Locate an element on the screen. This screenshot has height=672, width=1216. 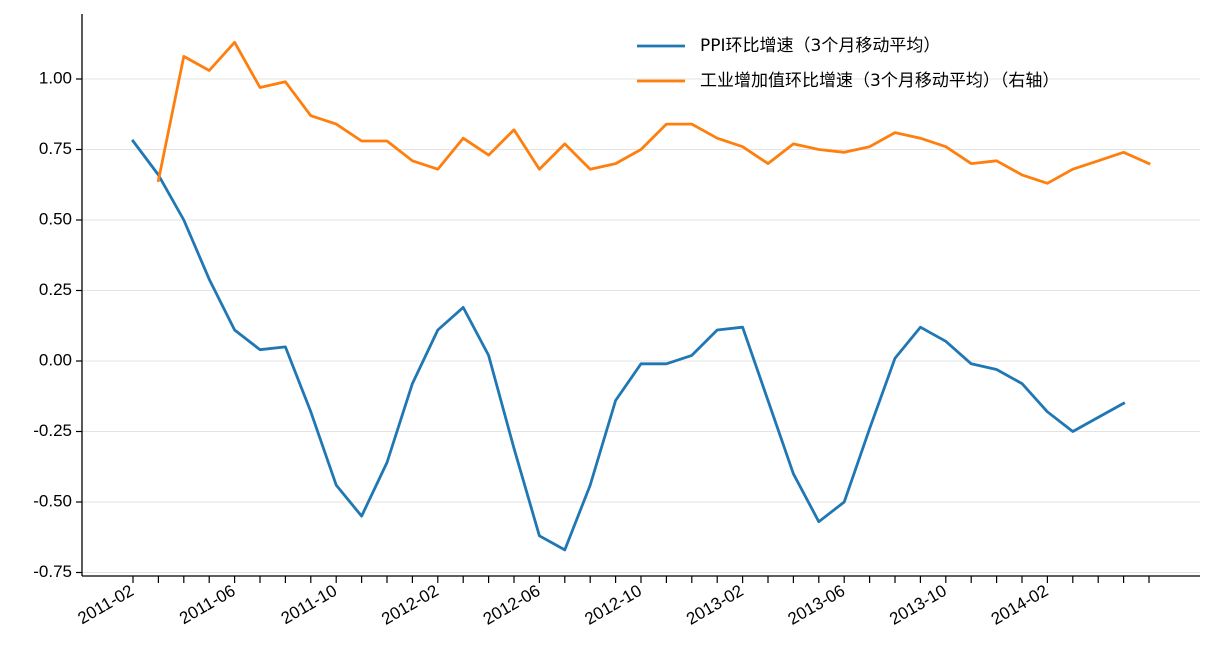
x-tick-label: 2012-06 is located at coordinates (512, 605).